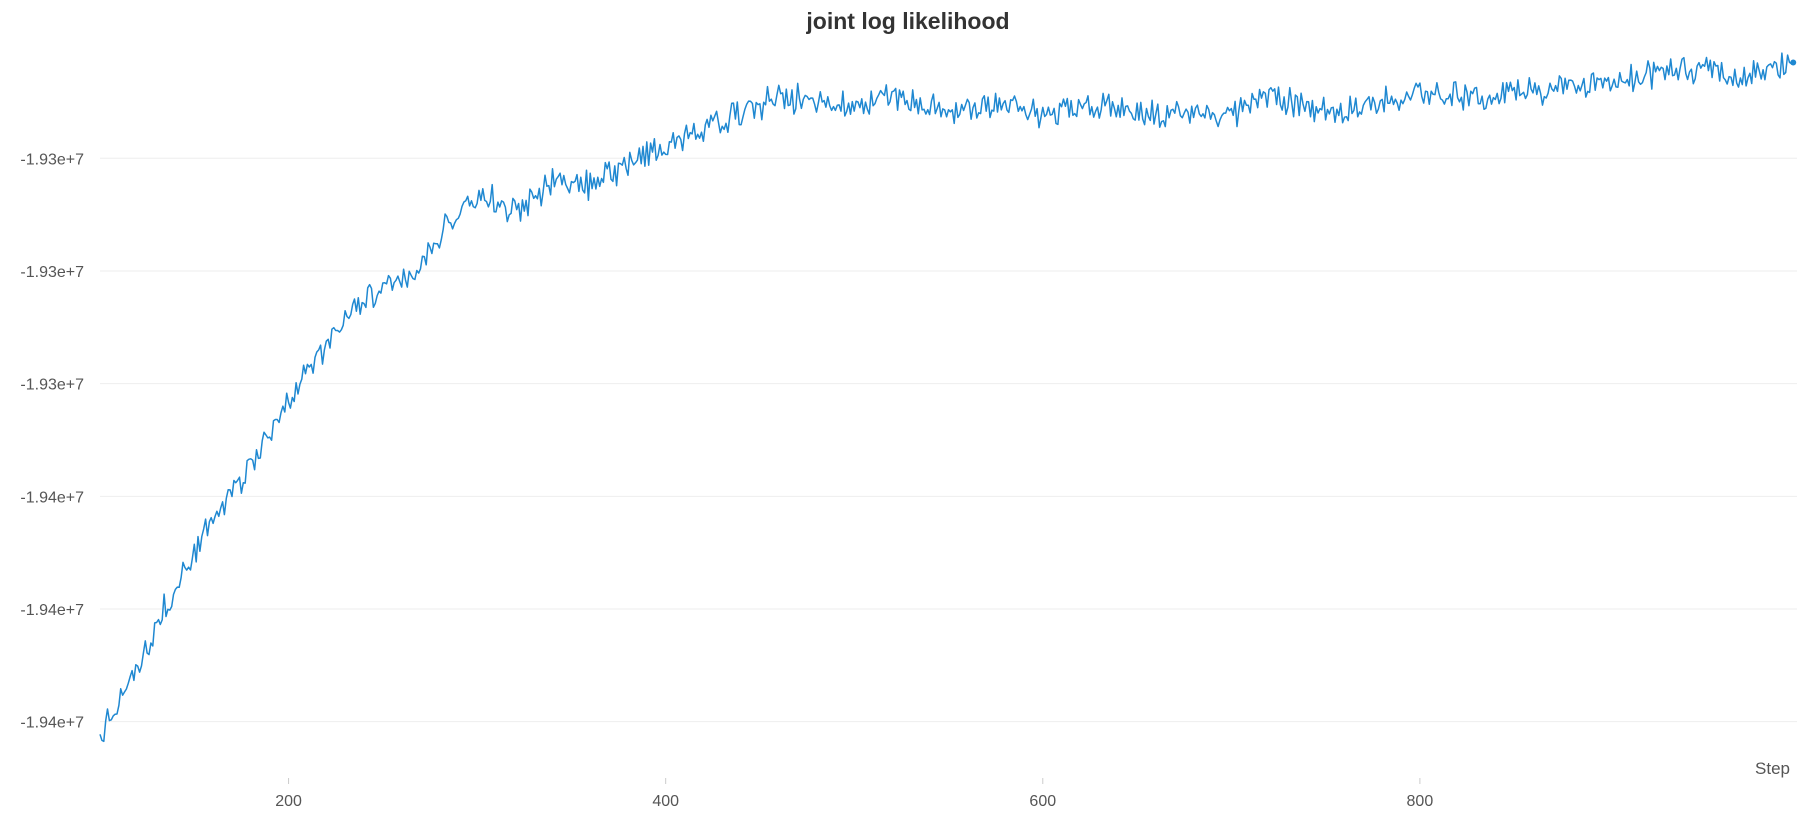 The height and width of the screenshot is (817, 1816). What do you see at coordinates (854, 794) in the screenshot?
I see `x-axis-ticks: 200 400 600 800` at bounding box center [854, 794].